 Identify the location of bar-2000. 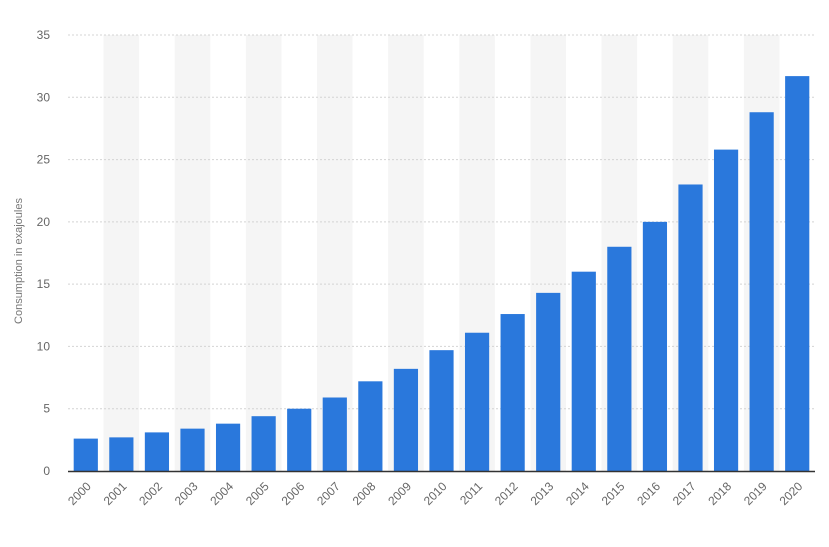
(85, 454).